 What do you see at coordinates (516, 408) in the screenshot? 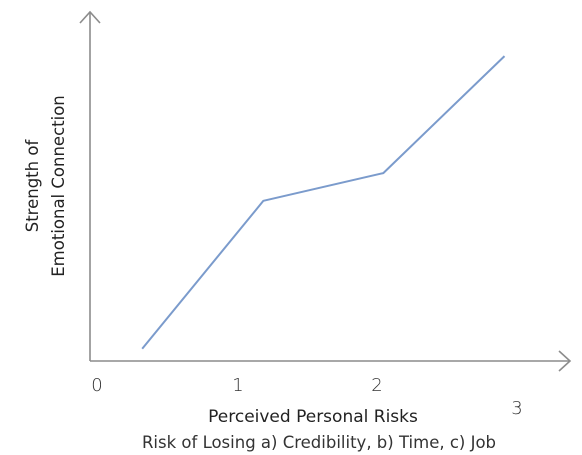
I see `x-tick-label: 3` at bounding box center [516, 408].